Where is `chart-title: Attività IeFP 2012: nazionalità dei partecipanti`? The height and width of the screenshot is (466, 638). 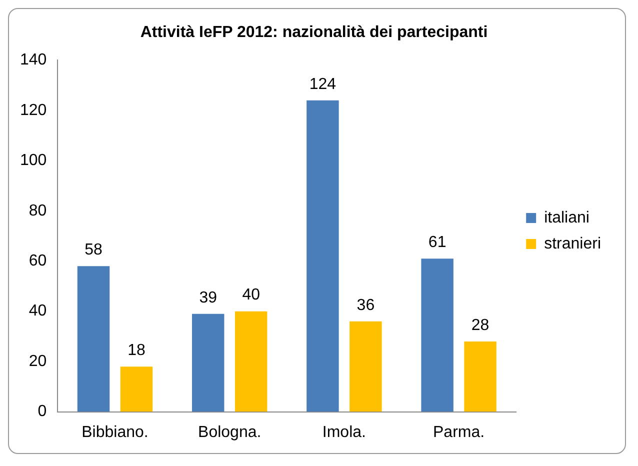 chart-title: Attività IeFP 2012: nazionalità dei partecipanti is located at coordinates (314, 33).